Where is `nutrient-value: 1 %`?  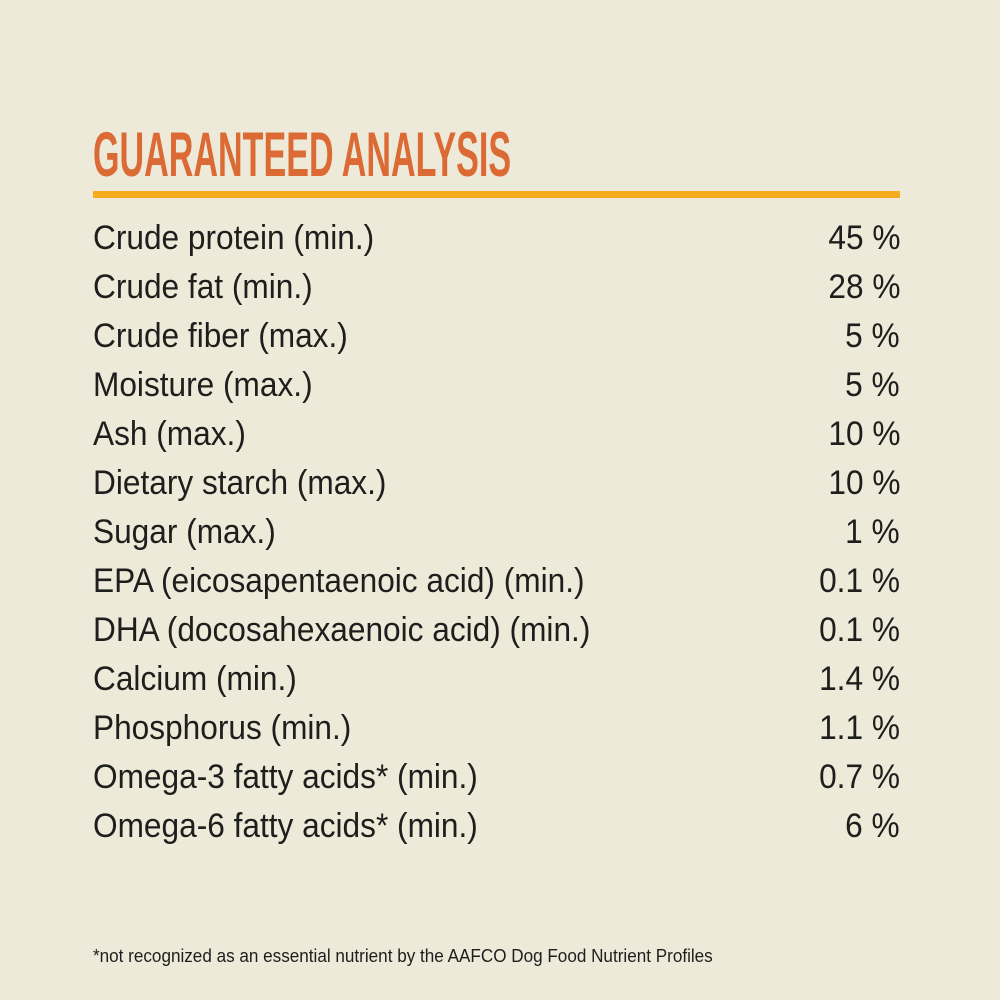 nutrient-value: 1 % is located at coordinates (872, 532).